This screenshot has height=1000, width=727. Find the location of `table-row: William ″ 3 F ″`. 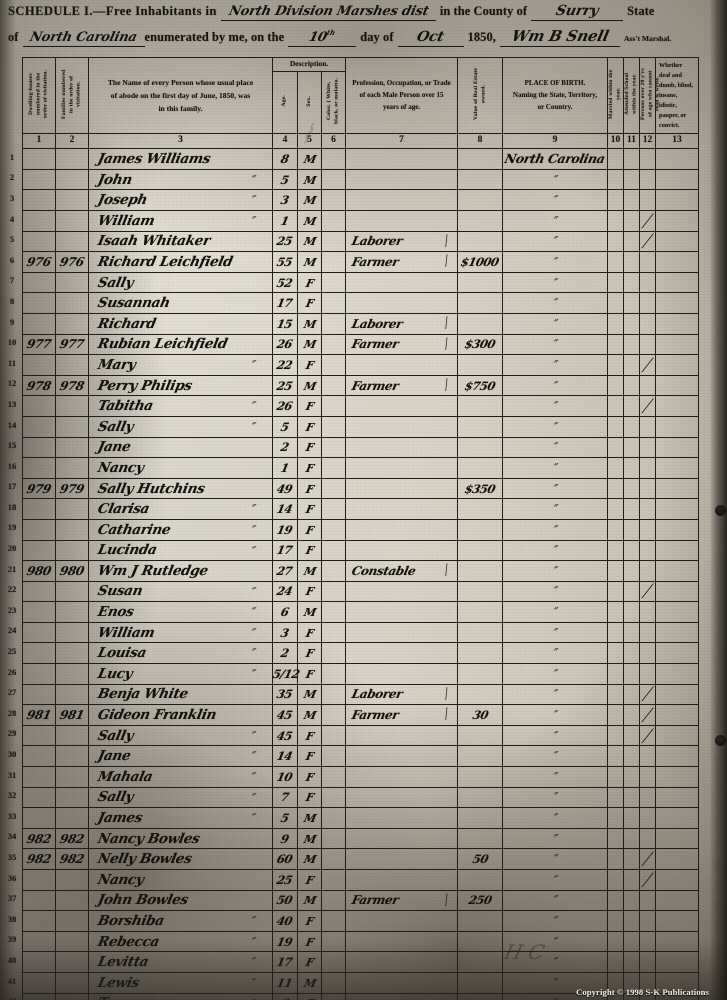

table-row: William ″ 3 F ″ is located at coordinates (361, 632).